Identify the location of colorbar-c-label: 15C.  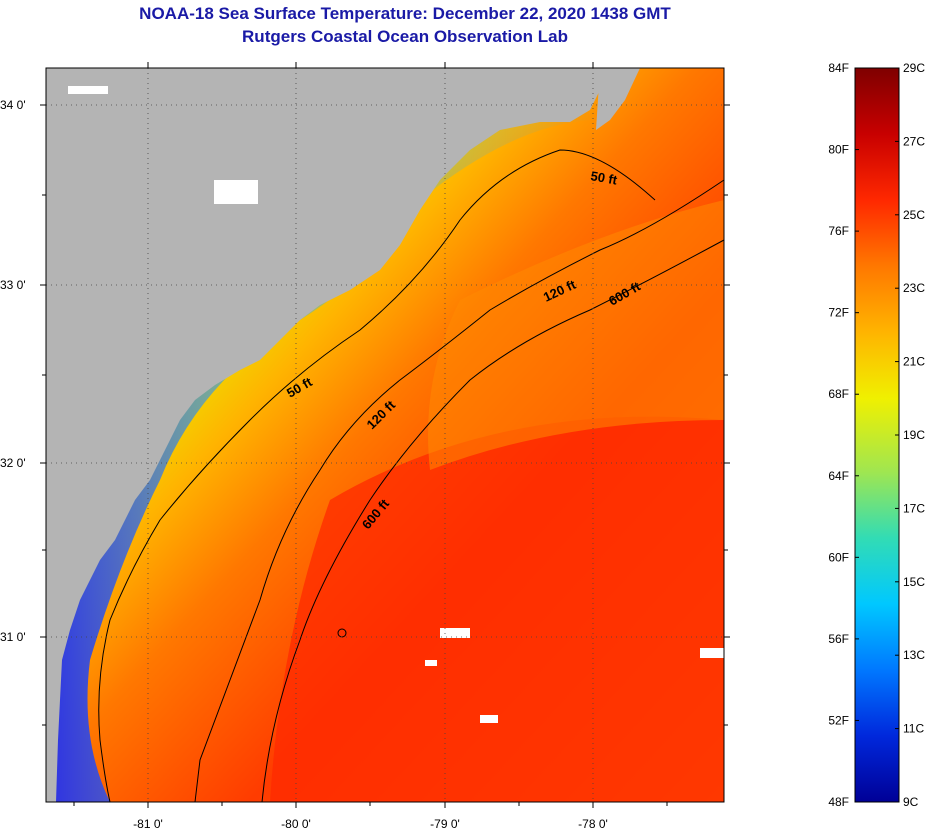
(914, 582).